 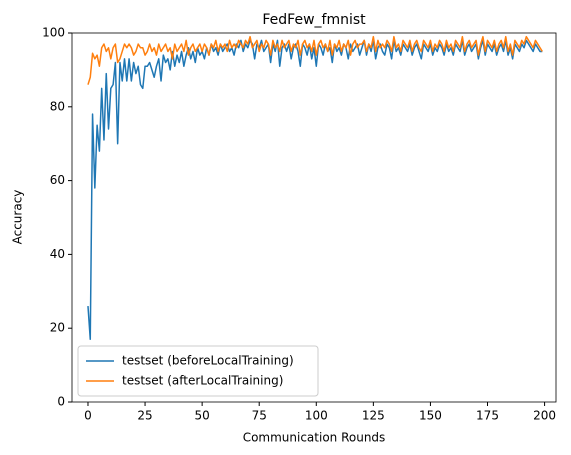 I want to click on legend-box, so click(x=198, y=371).